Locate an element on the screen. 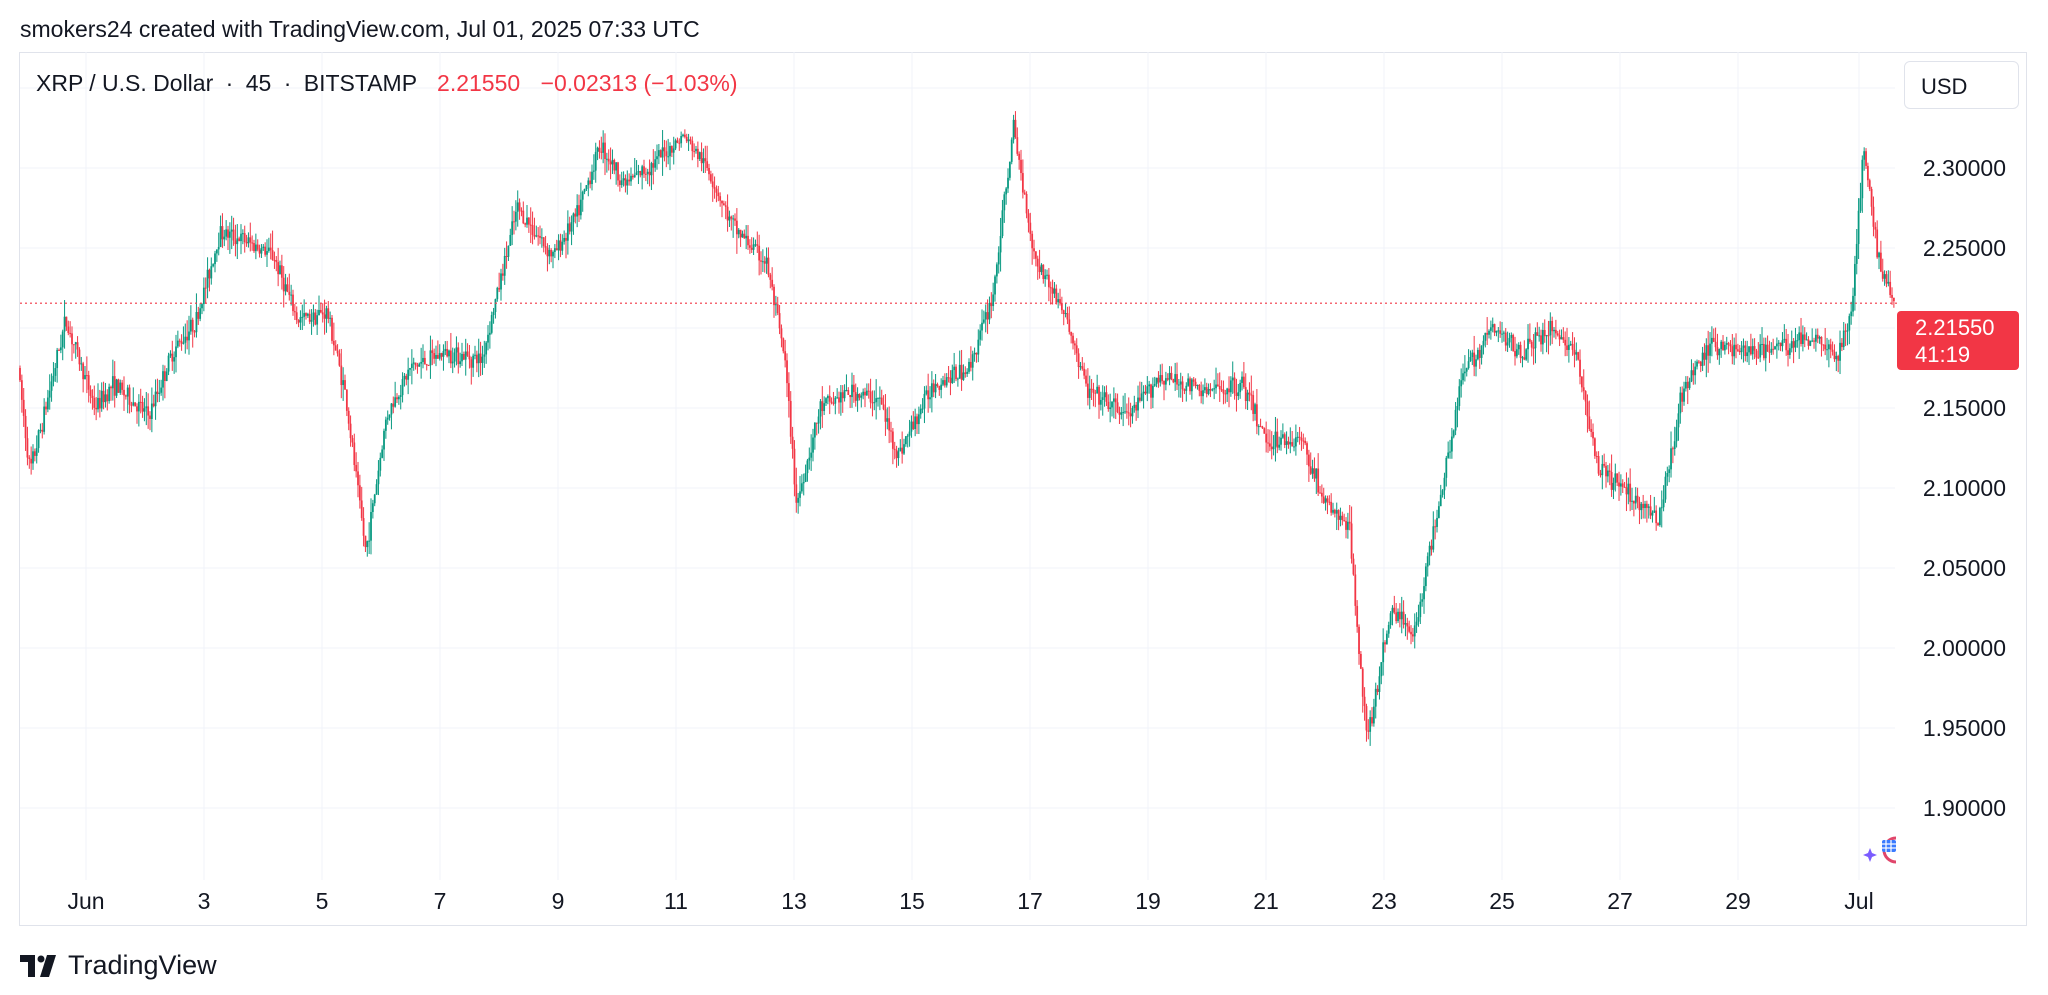 Image resolution: width=2048 pixels, height=995 pixels. ai-assistant-icon is located at coordinates (1880, 846).